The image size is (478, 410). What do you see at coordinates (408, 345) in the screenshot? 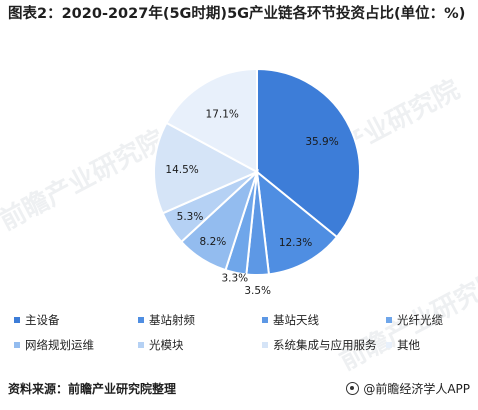
I see `legend-label: 其他` at bounding box center [408, 345].